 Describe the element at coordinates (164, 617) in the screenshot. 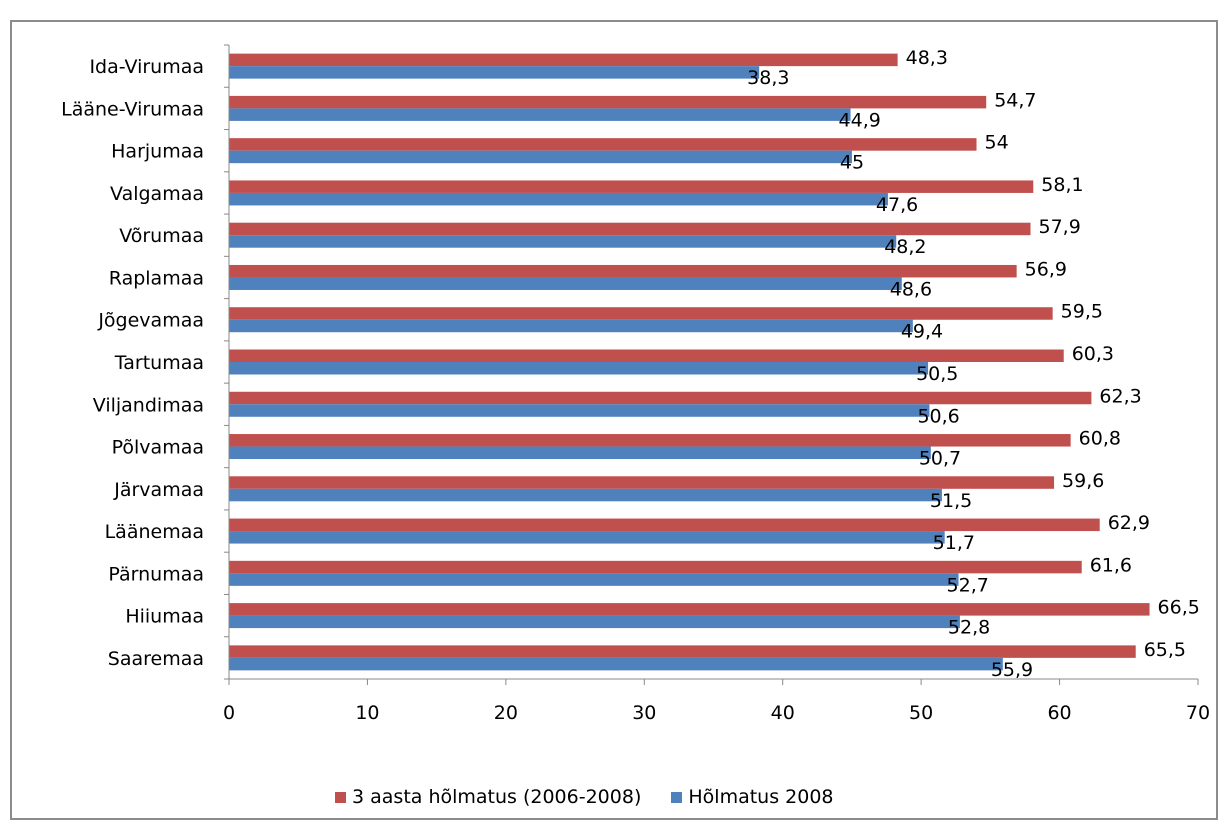

I see `category-label: Hiiumaa` at that location.